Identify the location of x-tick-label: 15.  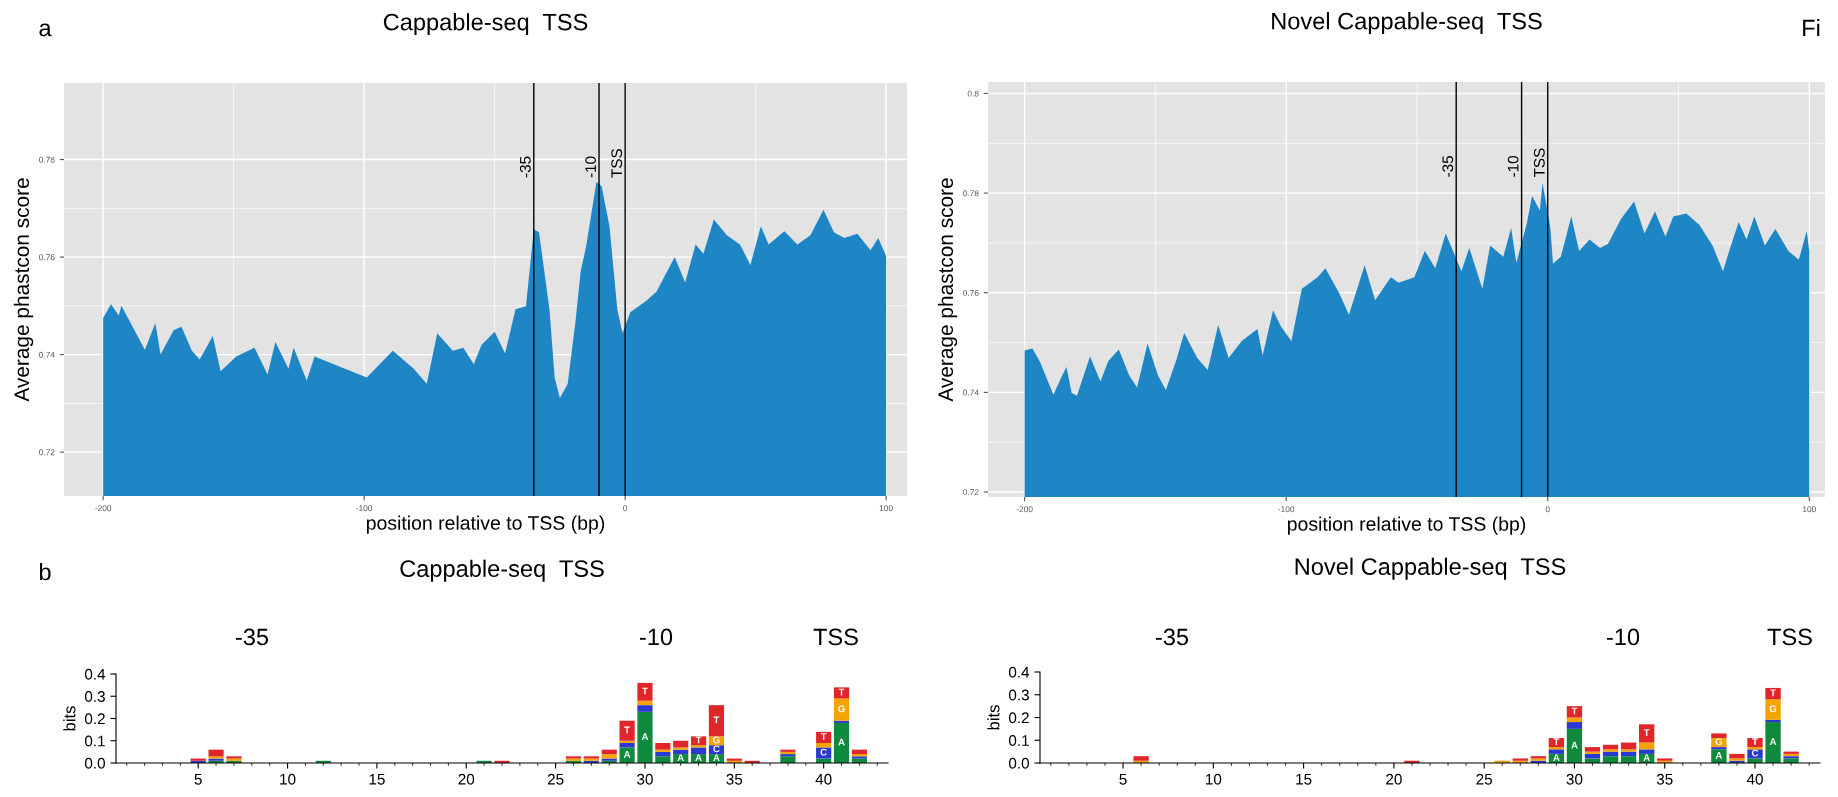
(1304, 779).